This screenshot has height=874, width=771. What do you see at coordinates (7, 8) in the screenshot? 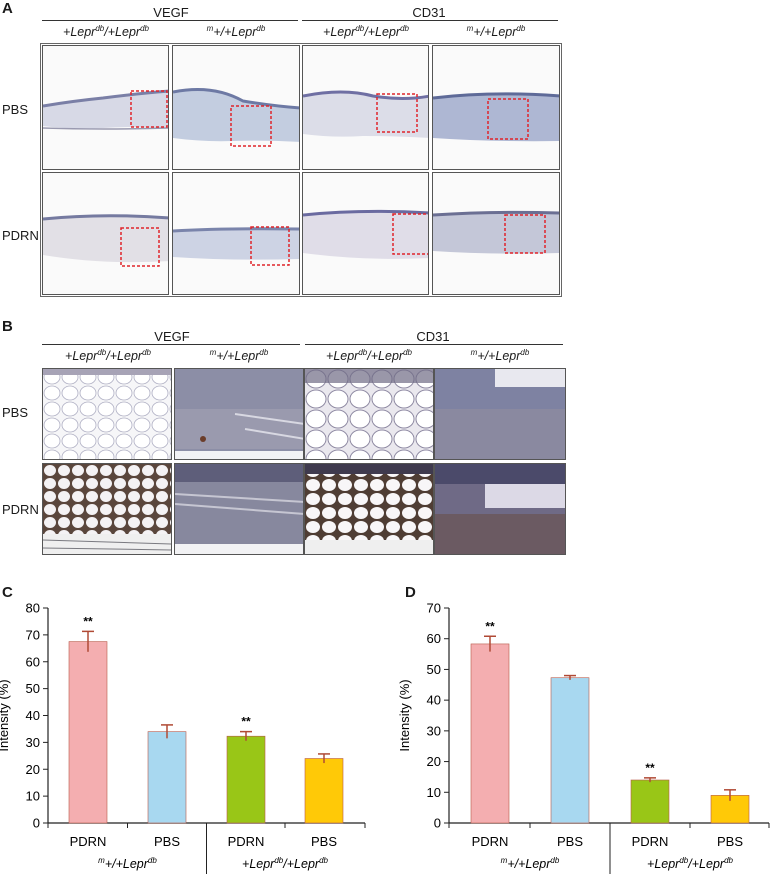
I see `panel-label-a: A` at bounding box center [7, 8].